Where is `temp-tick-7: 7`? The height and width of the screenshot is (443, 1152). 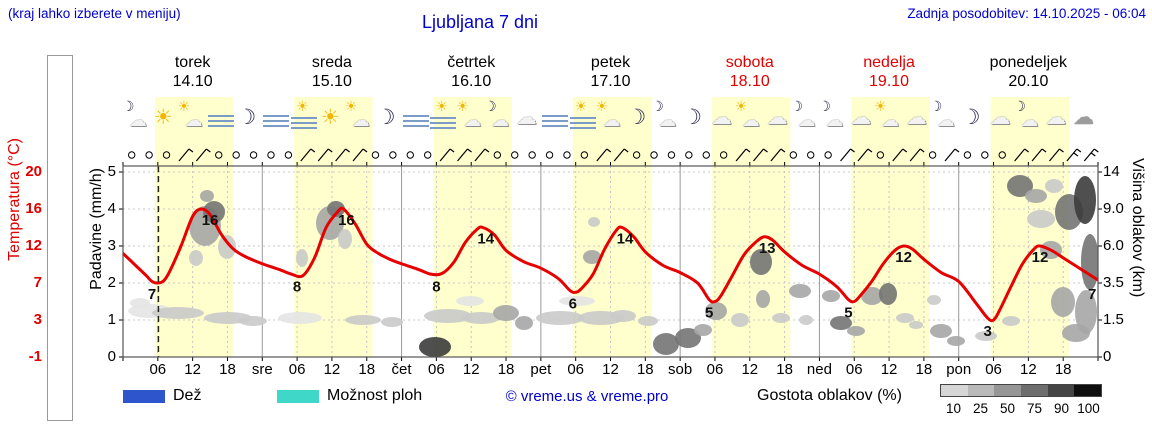
temp-tick-7: 7 is located at coordinates (37, 282).